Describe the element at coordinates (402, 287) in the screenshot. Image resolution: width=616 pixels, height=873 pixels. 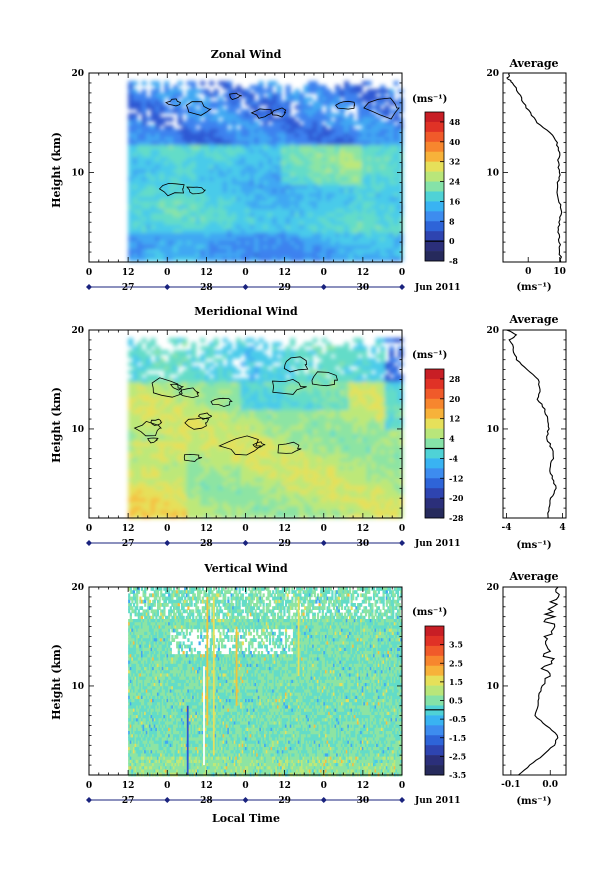
I see `date-marker` at that location.